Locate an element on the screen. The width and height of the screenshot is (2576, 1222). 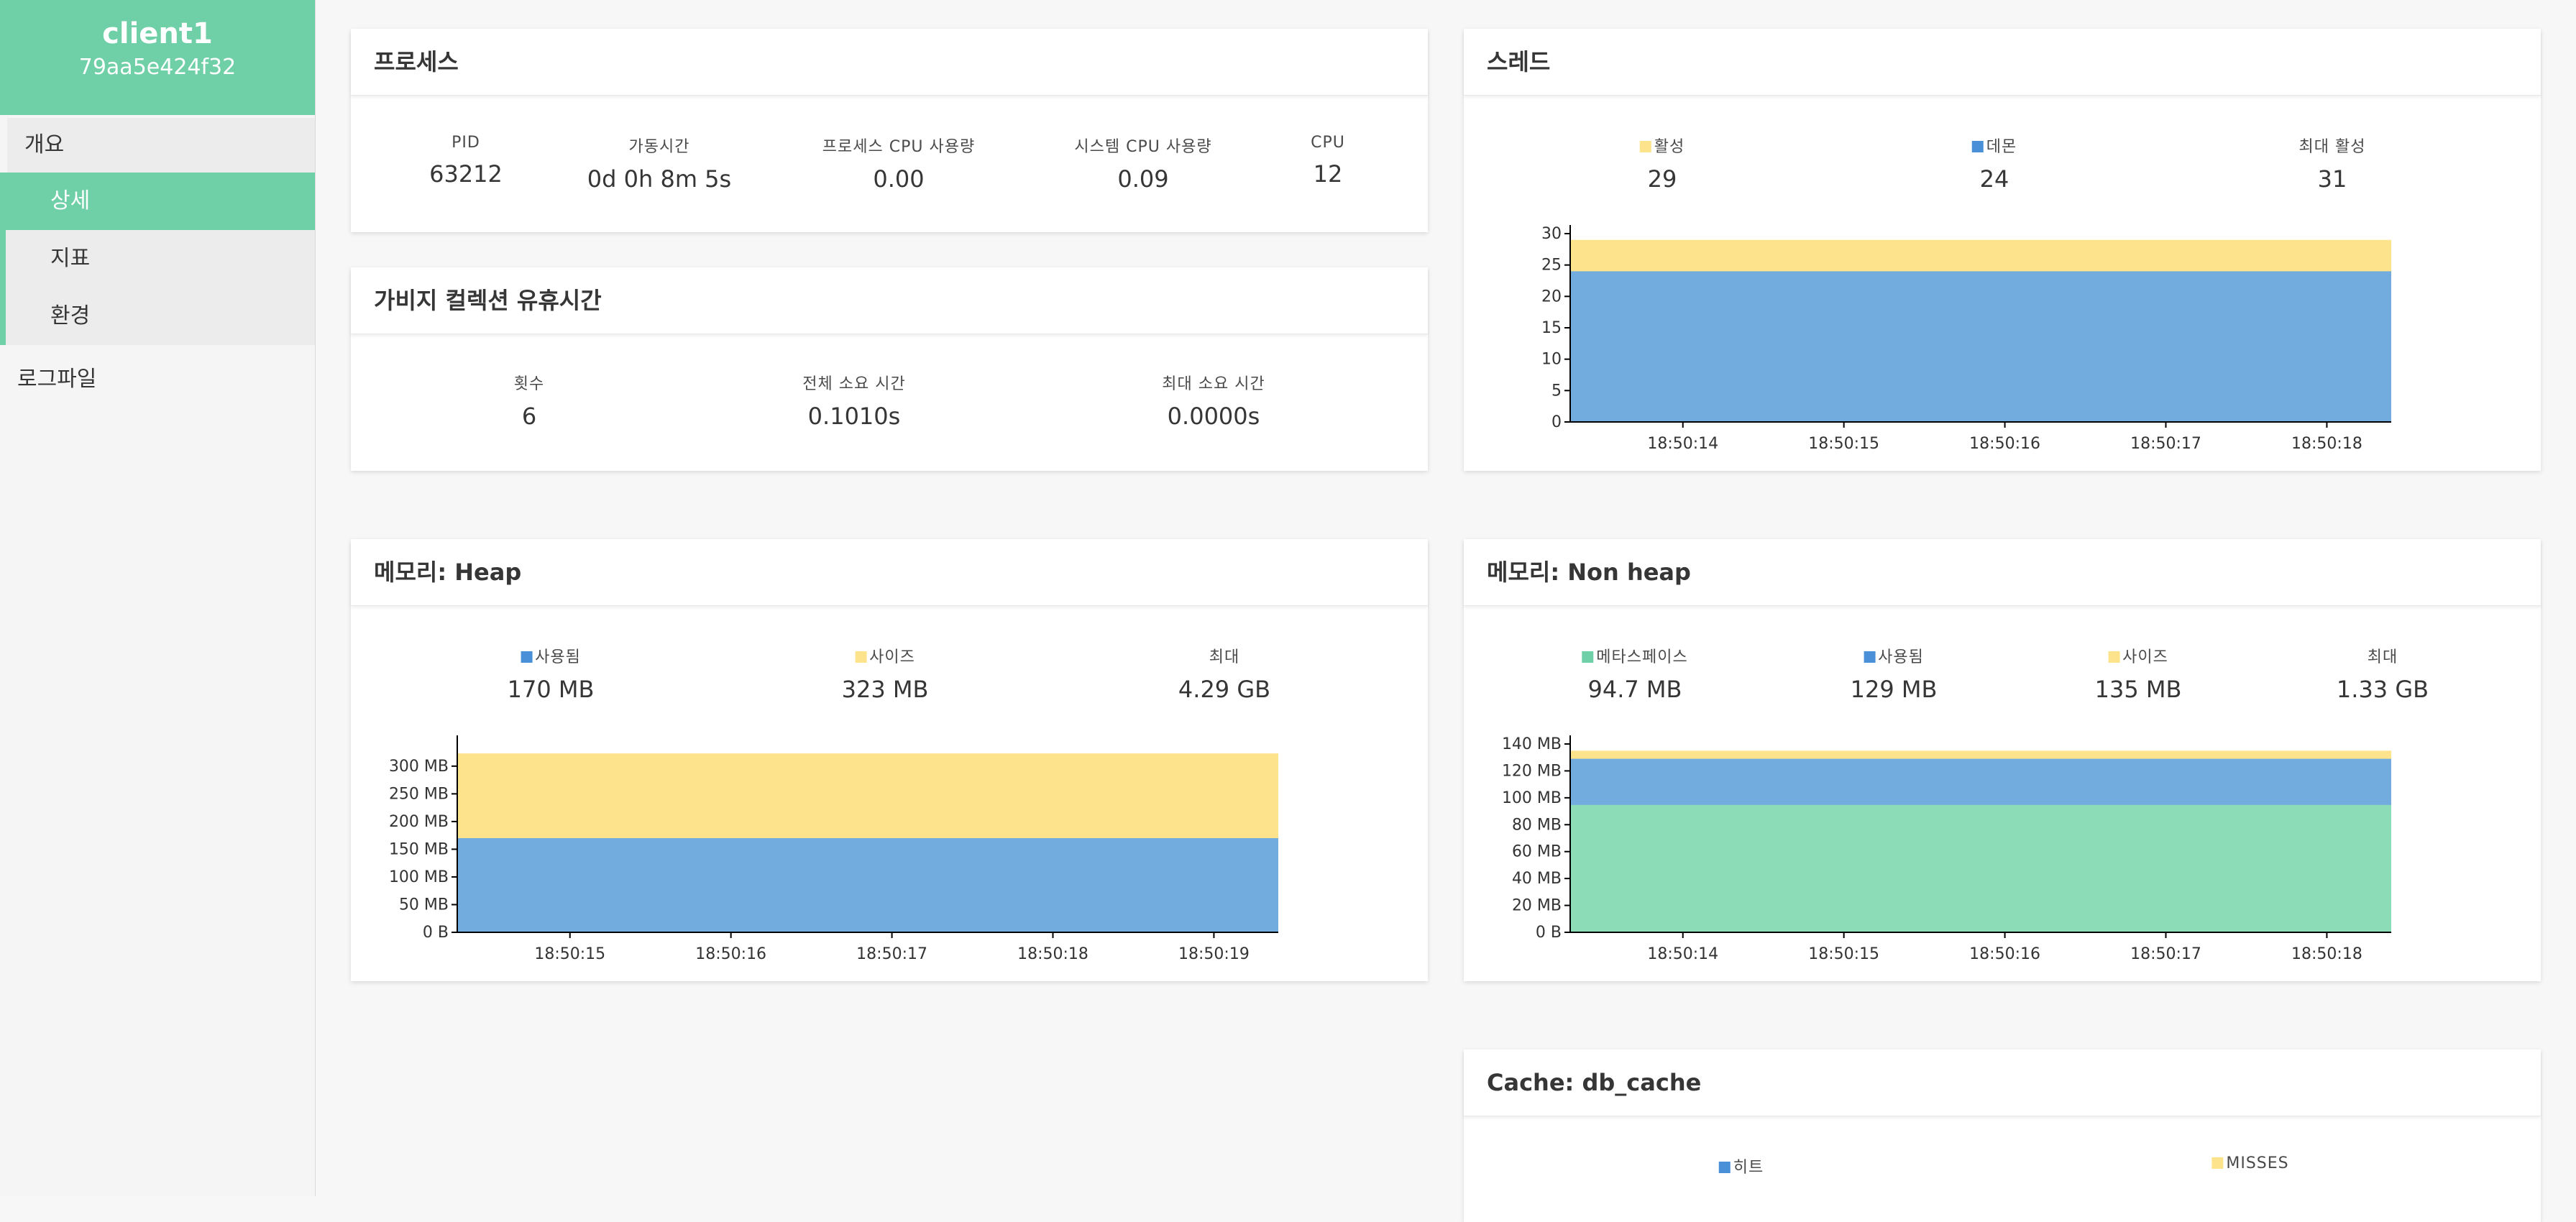
y-tick-label: 250 MB is located at coordinates (419, 794).